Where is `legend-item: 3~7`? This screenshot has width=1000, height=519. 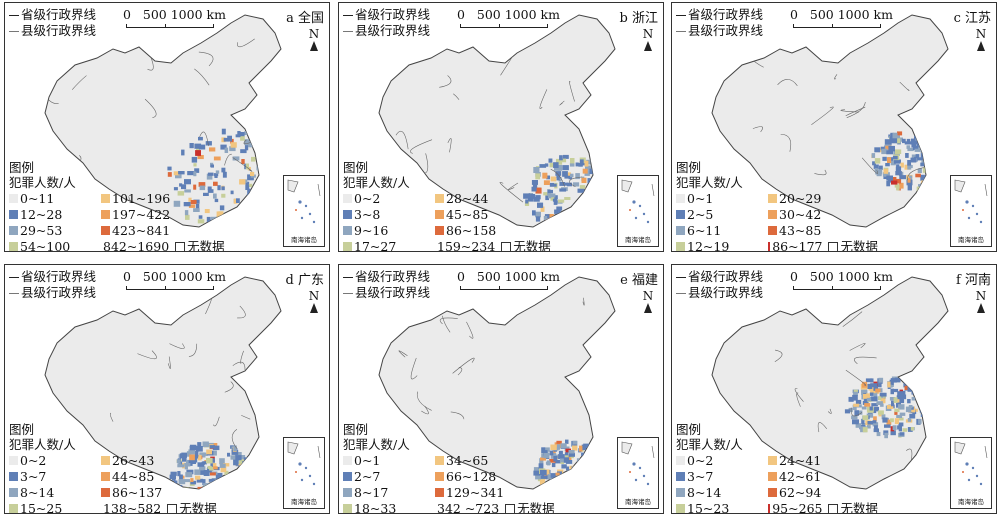
legend-item: 3~7 is located at coordinates (55, 476).